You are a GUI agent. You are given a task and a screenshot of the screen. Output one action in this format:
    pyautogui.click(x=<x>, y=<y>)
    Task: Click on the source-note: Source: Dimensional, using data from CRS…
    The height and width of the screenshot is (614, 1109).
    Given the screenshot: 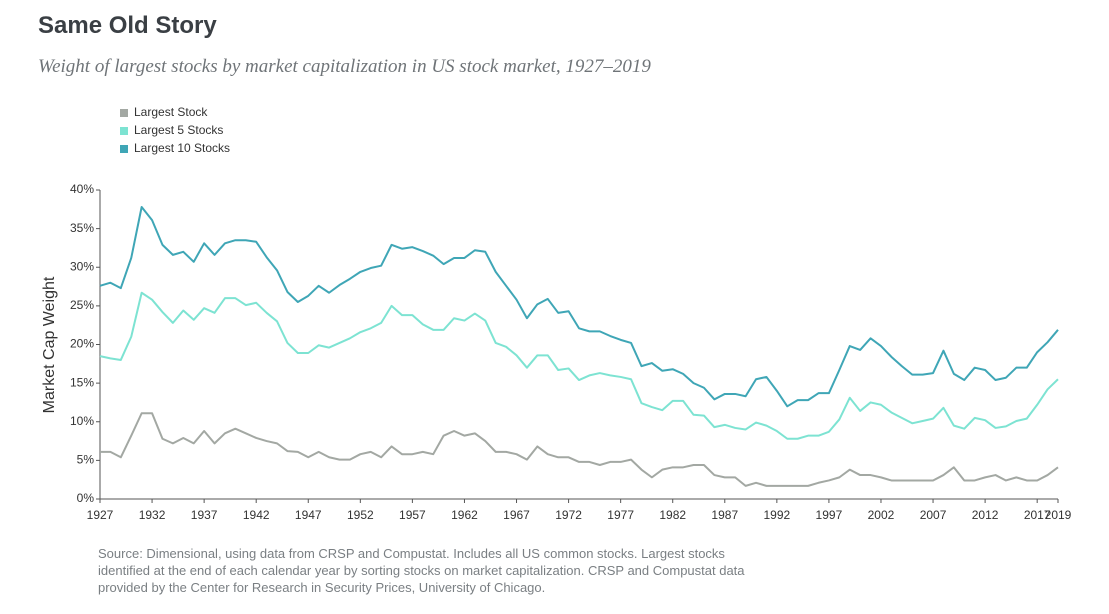 What is the action you would take?
    pyautogui.click(x=421, y=570)
    